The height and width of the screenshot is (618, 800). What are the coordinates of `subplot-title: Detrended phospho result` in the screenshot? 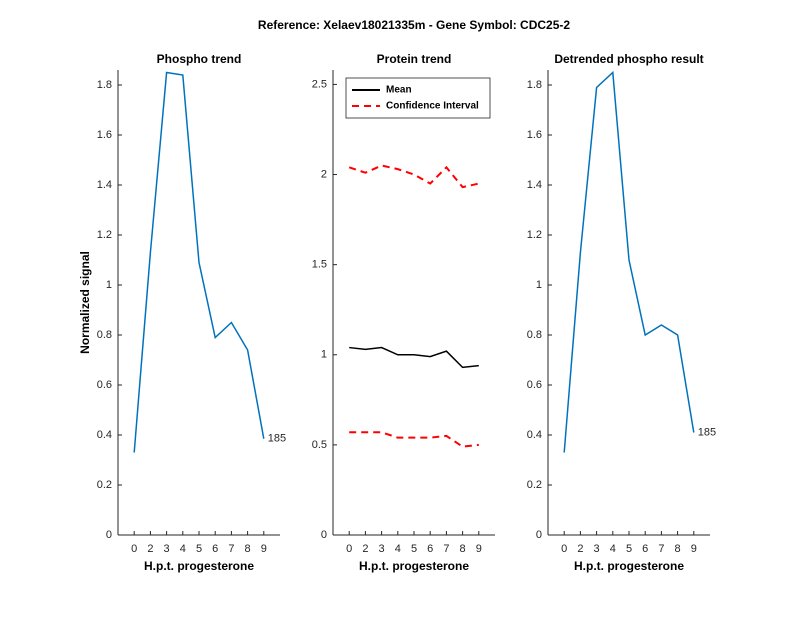 It's located at (628, 59).